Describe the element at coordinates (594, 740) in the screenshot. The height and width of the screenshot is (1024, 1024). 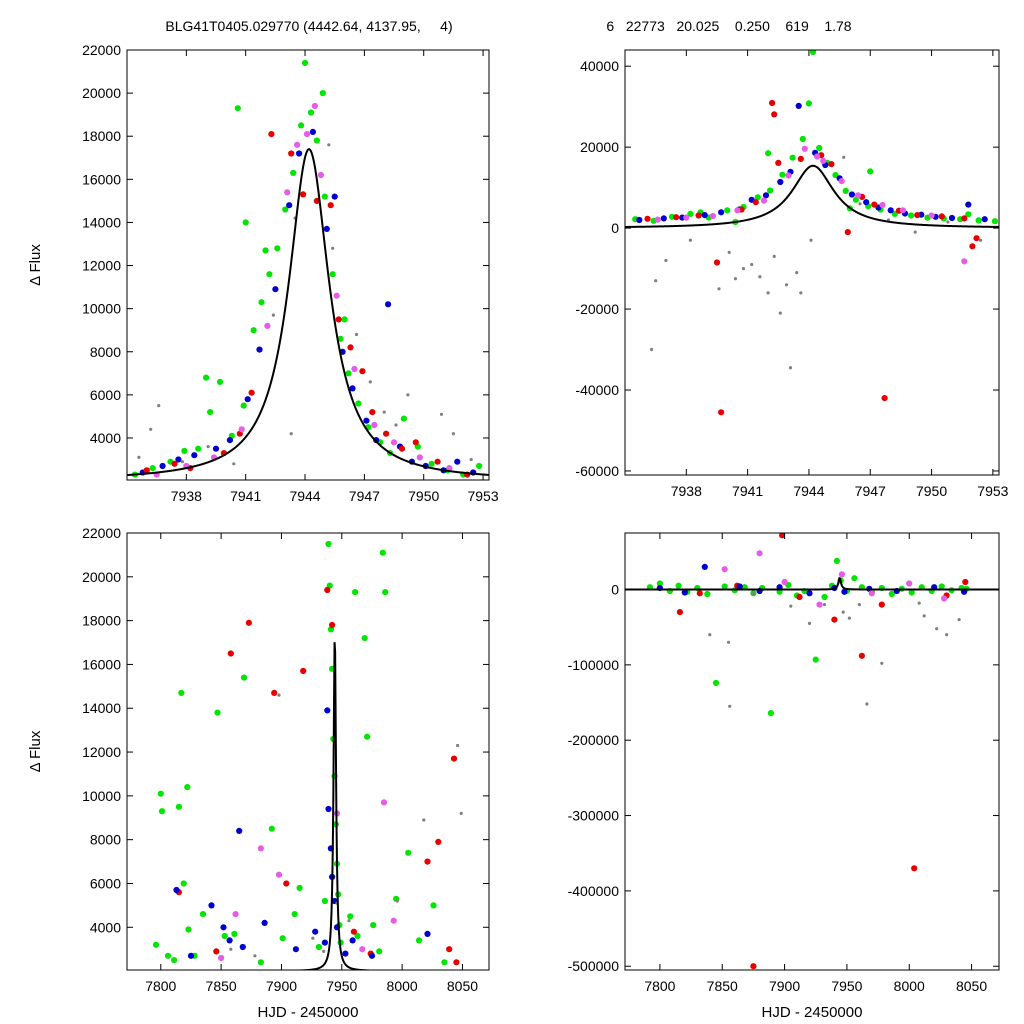
I see `y-tick-label: -200000` at that location.